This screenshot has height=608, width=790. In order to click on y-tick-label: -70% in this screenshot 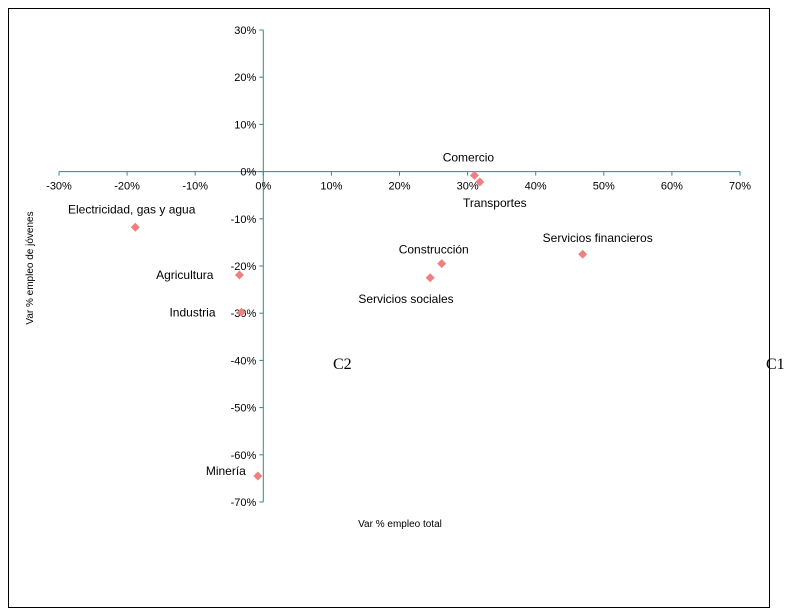, I will do `click(244, 503)`.